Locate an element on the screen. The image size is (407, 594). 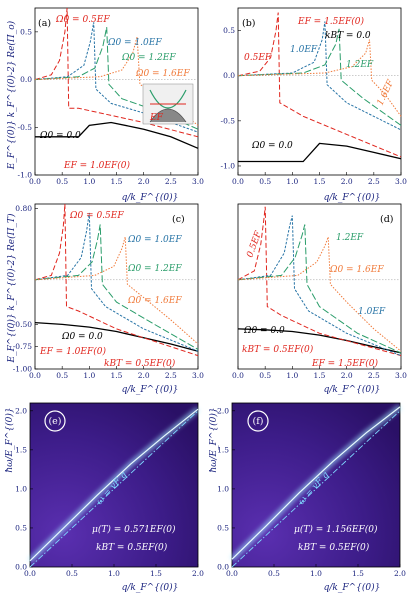
x-tick-label-d-6: 3.0 is located at coordinates (401, 375).